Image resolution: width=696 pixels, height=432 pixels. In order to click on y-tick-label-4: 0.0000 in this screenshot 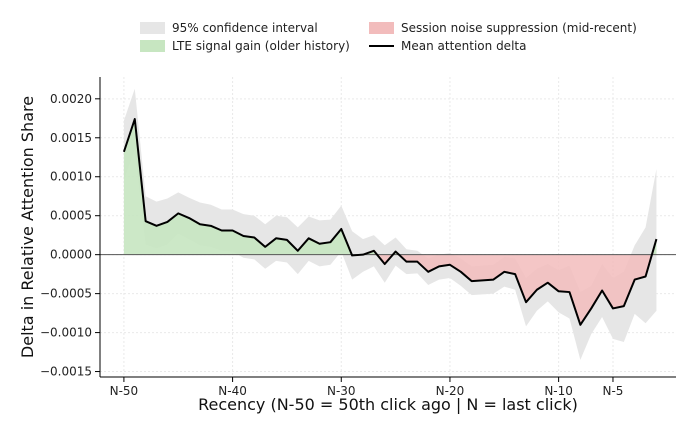, I will do `click(71, 255)`.